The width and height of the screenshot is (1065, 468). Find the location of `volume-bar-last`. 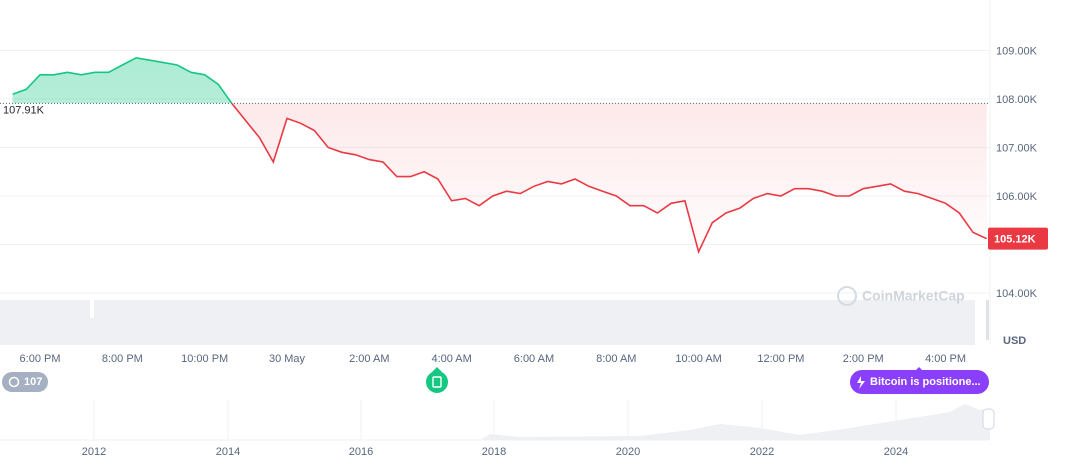

volume-bar-last is located at coordinates (987, 320).